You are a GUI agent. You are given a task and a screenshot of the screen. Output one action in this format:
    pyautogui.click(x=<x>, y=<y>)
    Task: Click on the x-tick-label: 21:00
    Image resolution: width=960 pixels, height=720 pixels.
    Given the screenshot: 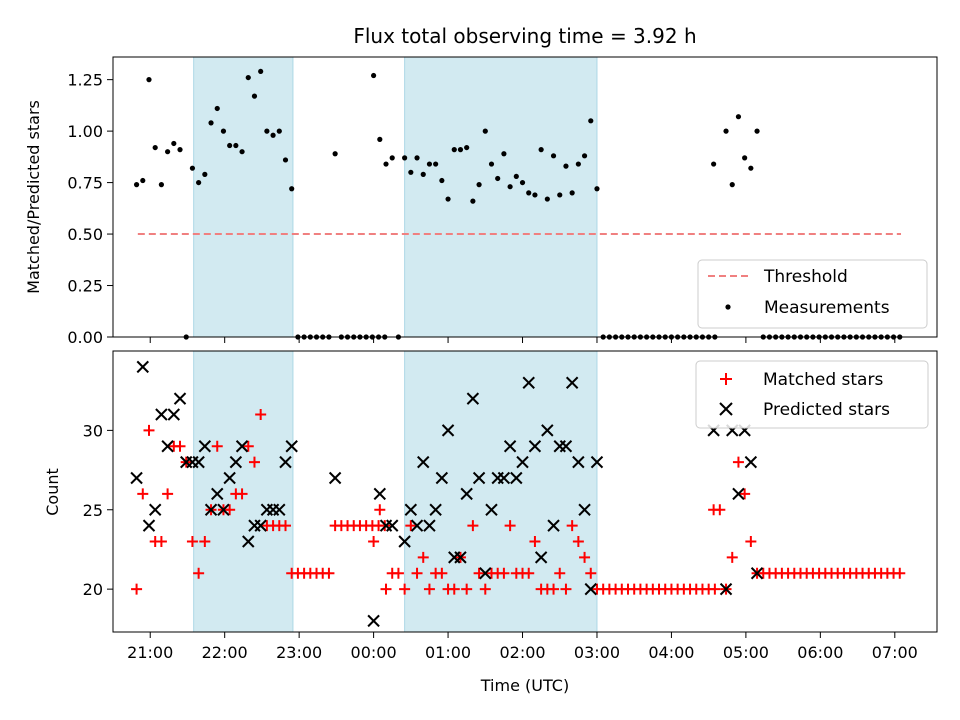 What is the action you would take?
    pyautogui.click(x=150, y=652)
    